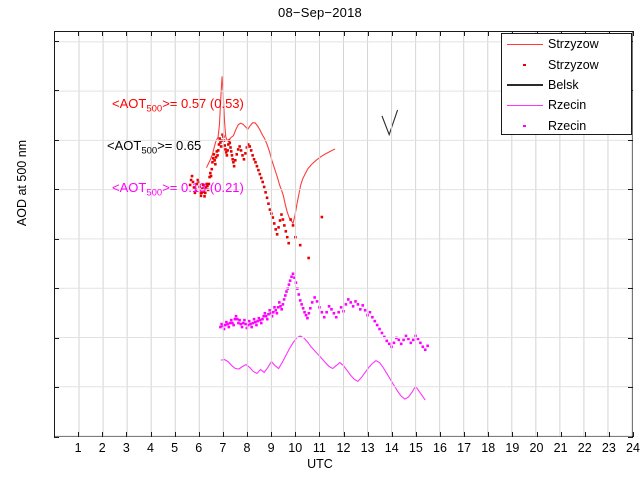 The width and height of the screenshot is (640, 480). What do you see at coordinates (560, 448) in the screenshot?
I see `x-tick-label-20: 21` at bounding box center [560, 448].